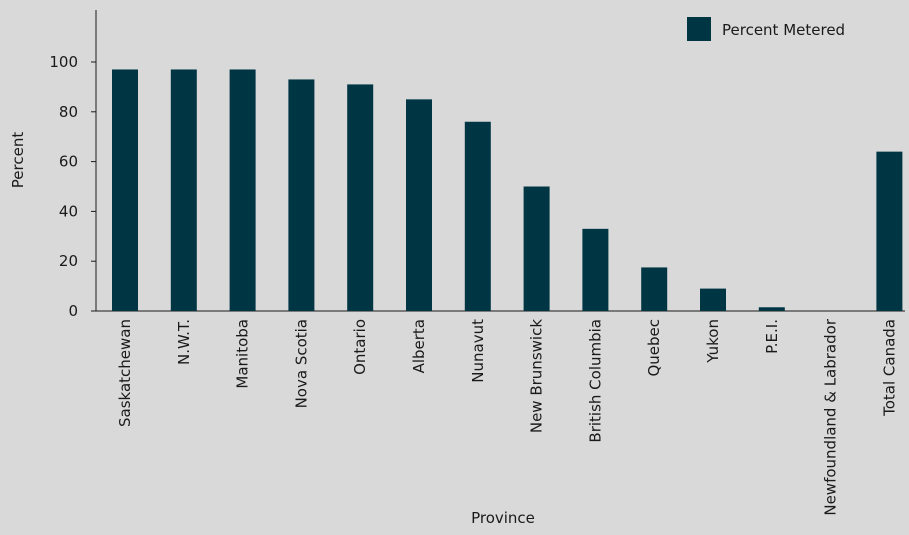 This screenshot has height=535, width=909. Describe the element at coordinates (654, 289) in the screenshot. I see `bar-quebec` at that location.